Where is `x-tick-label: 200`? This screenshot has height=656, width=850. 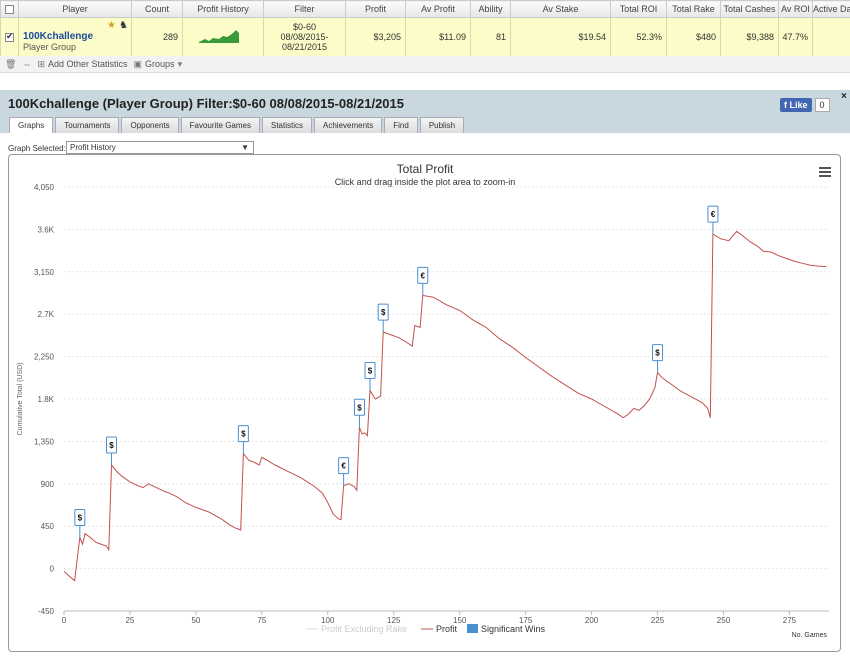
x-tick-label: 200 is located at coordinates (592, 620).